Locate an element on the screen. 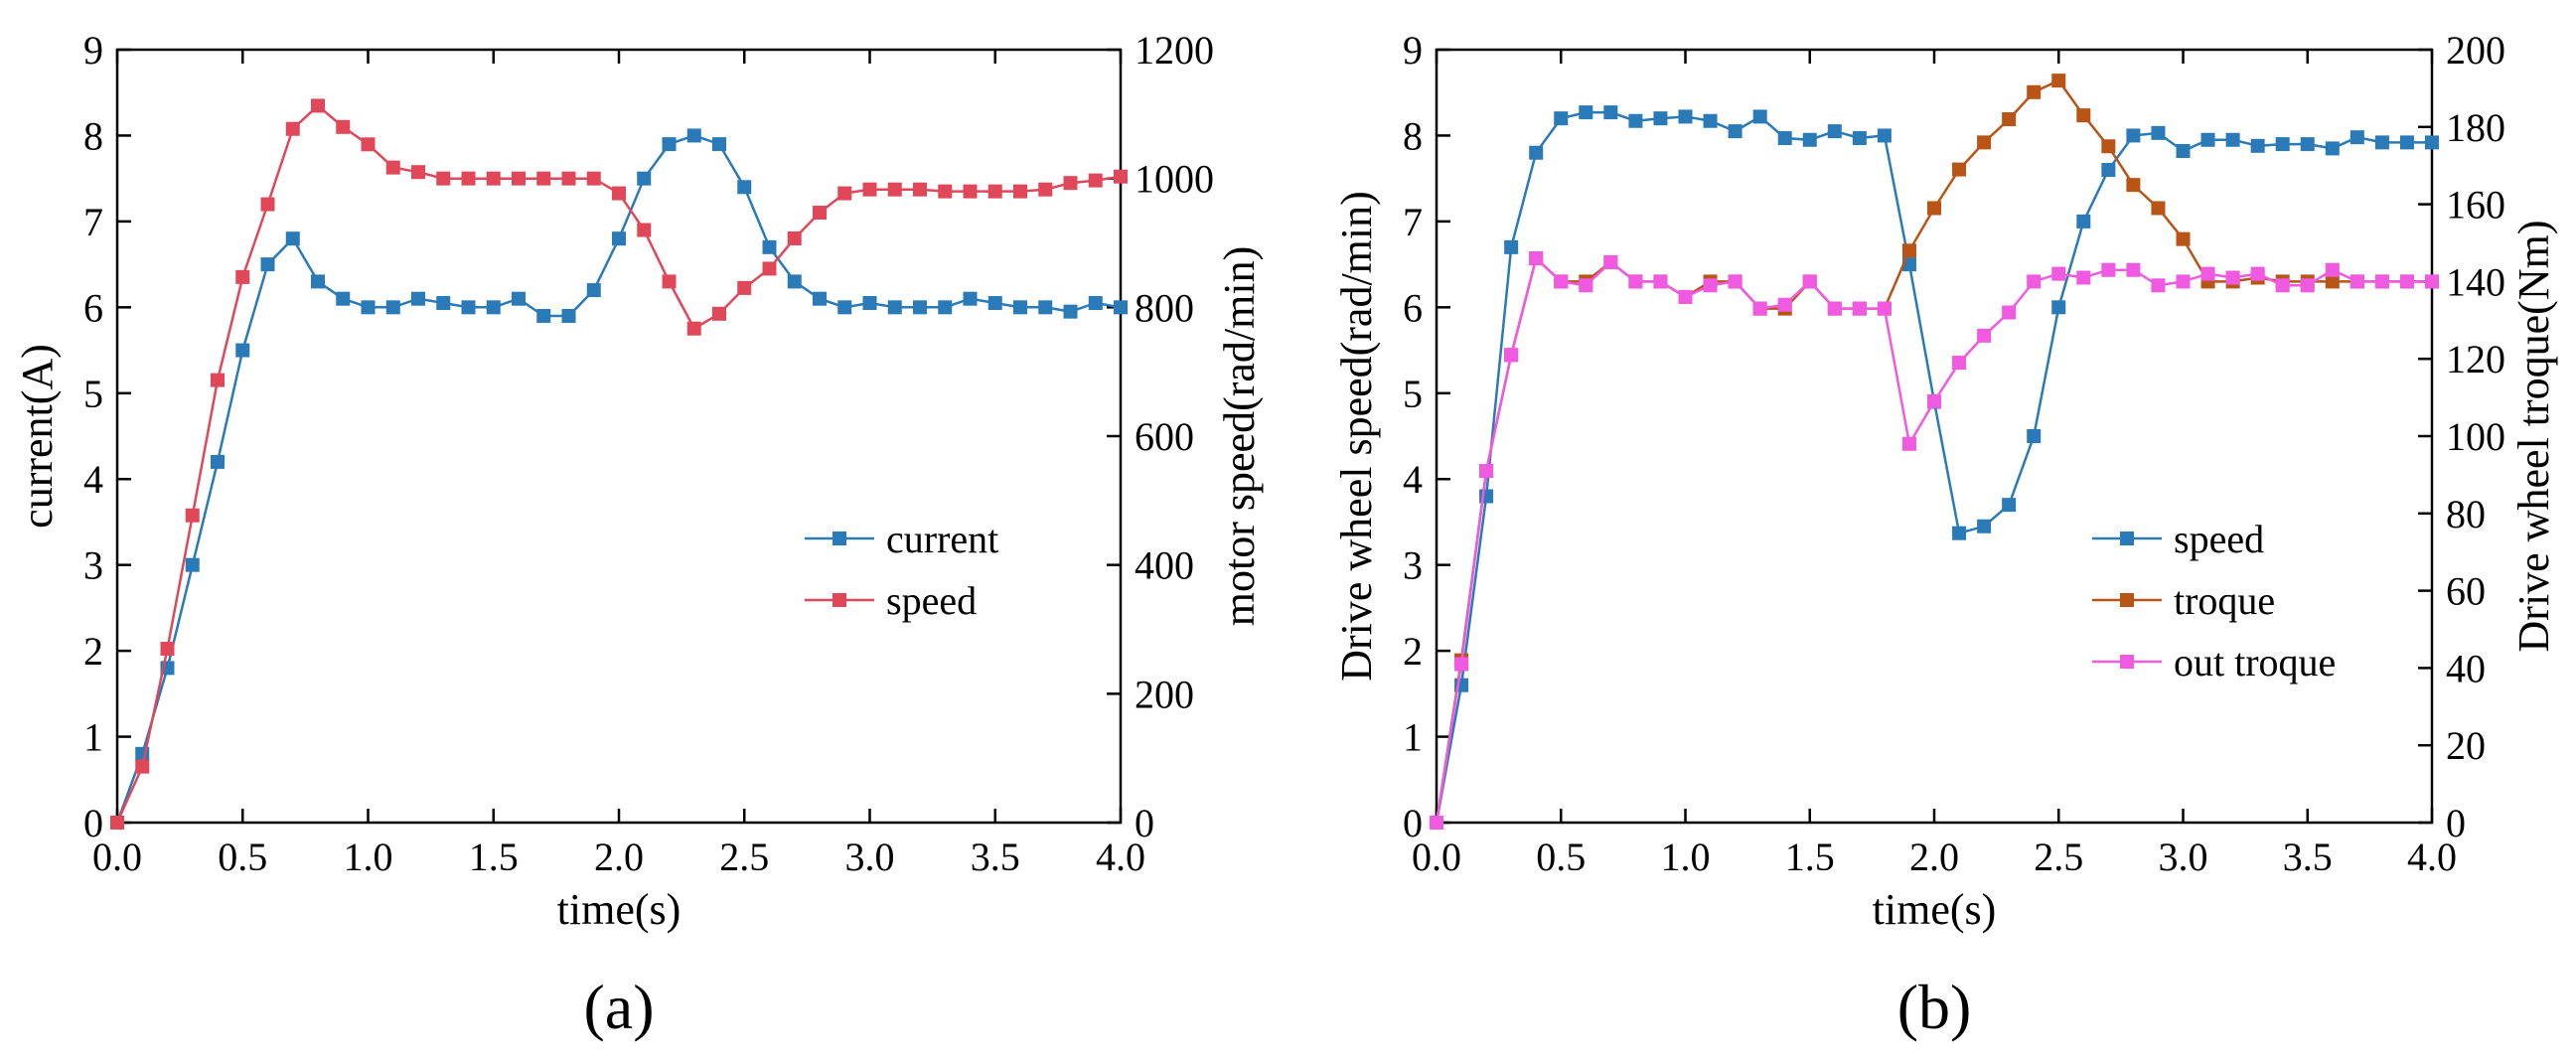  y-right-tick-label: 40 is located at coordinates (2466, 668).